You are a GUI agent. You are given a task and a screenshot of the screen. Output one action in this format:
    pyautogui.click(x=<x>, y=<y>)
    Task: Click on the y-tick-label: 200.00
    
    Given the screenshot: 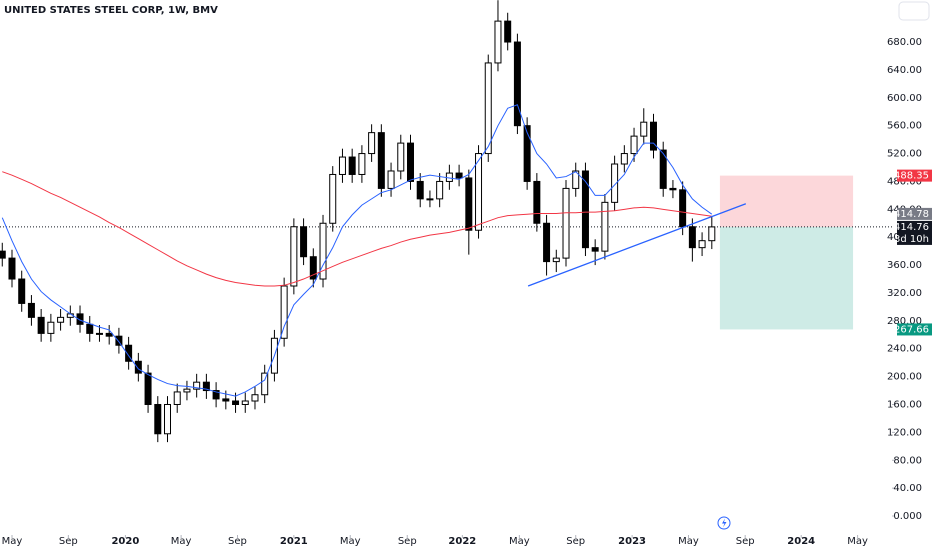 What is the action you would take?
    pyautogui.click(x=904, y=377)
    